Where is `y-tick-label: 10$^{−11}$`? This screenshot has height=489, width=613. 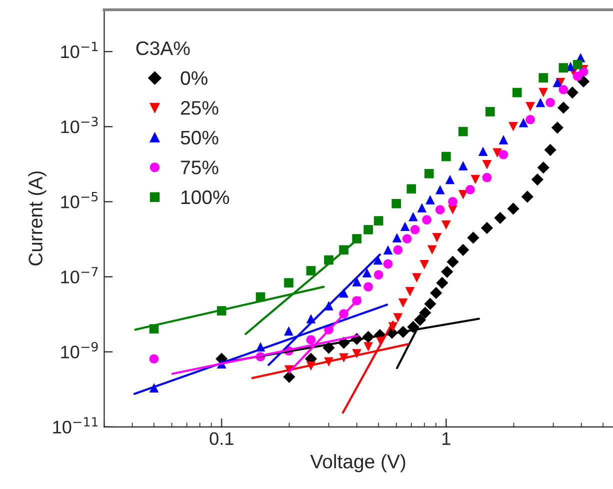 y-tick-label: 10$^{−11}$ is located at coordinates (75, 425).